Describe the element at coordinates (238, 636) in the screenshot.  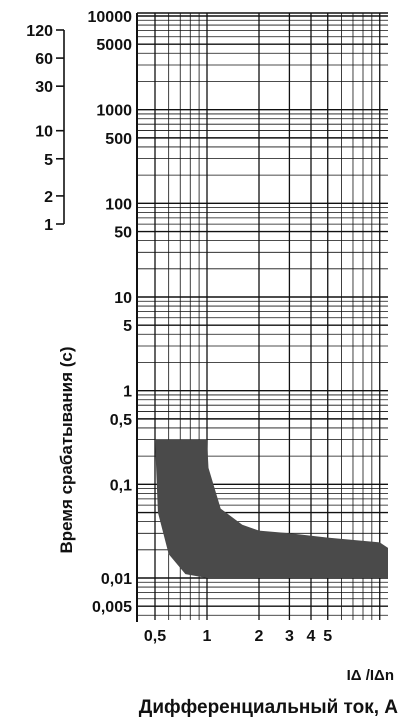
I see `x-tick-labels: 0,5 1 2 3 4 5` at that location.